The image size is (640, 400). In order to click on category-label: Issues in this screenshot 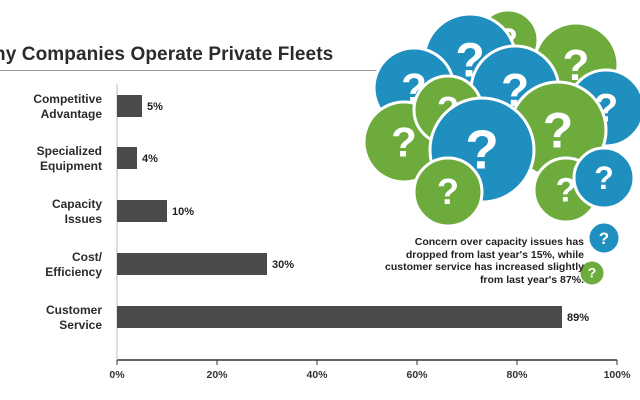, I will do `click(84, 219)`.